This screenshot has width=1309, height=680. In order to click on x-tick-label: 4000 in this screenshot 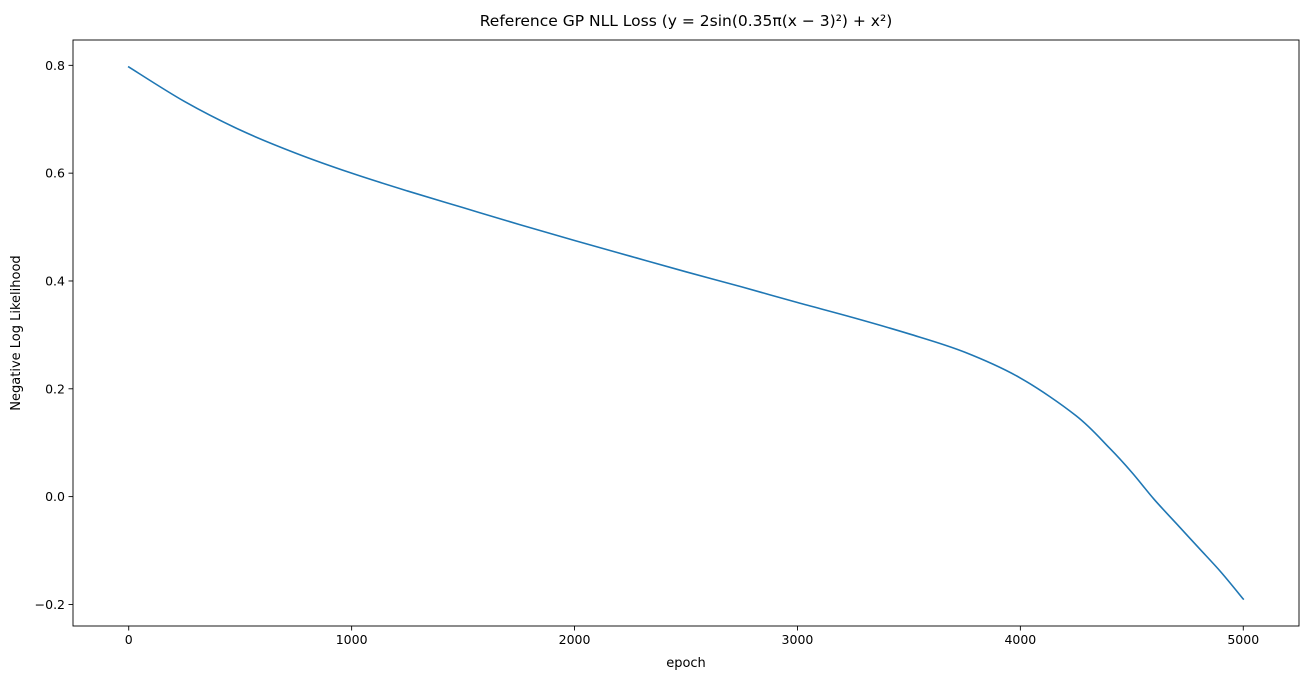, I will do `click(1020, 639)`.